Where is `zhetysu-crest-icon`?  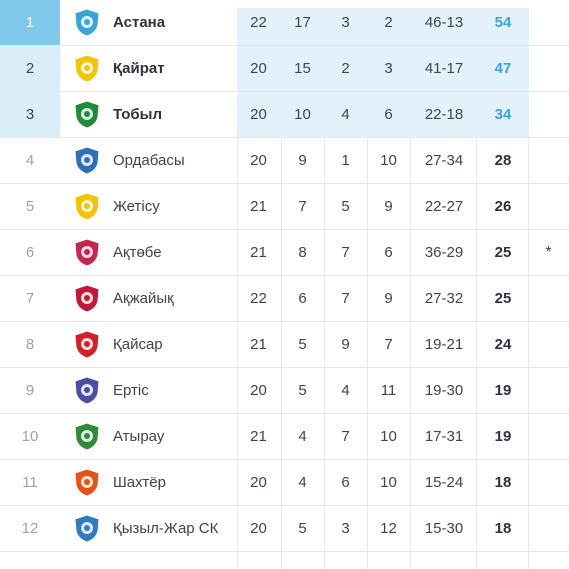 zhetysu-crest-icon is located at coordinates (87, 206).